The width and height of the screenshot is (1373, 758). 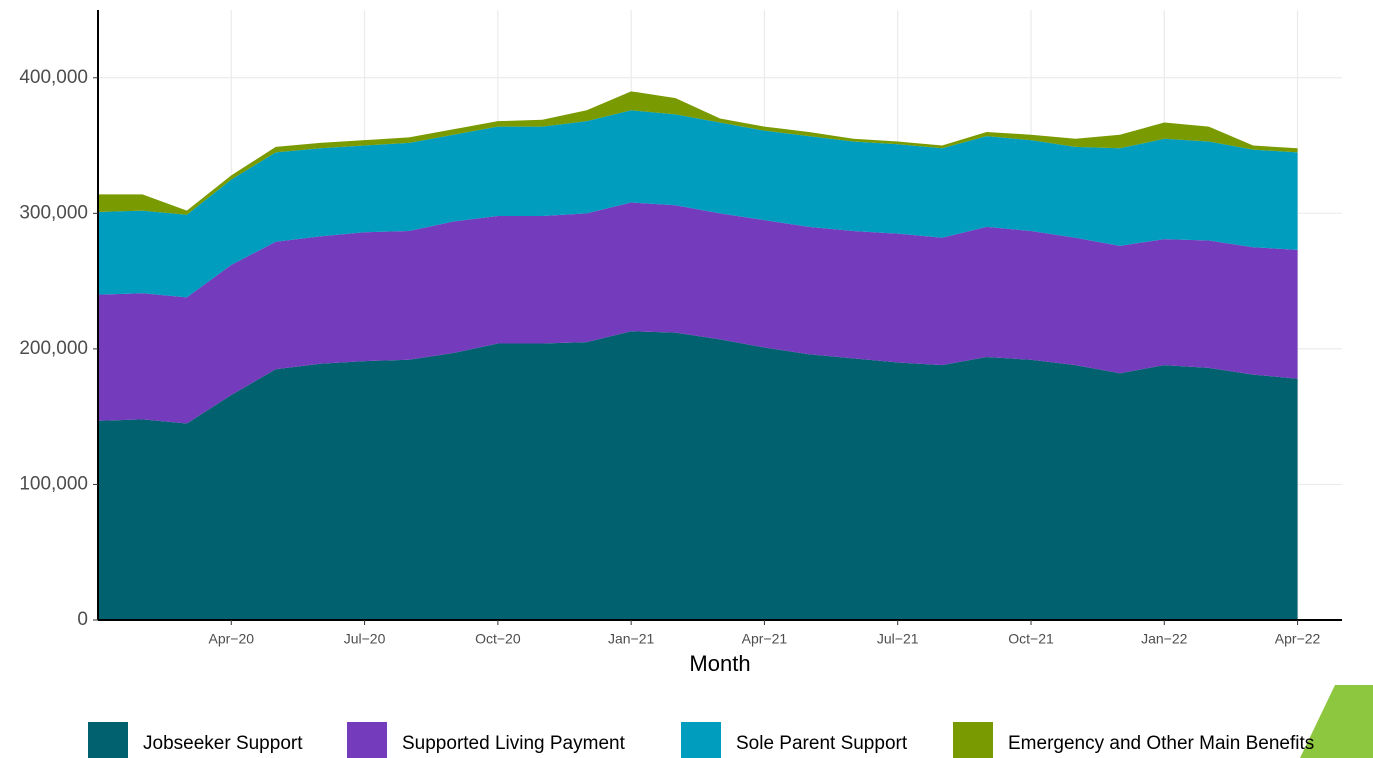 I want to click on y-tick-label: 300,000, so click(x=53, y=212).